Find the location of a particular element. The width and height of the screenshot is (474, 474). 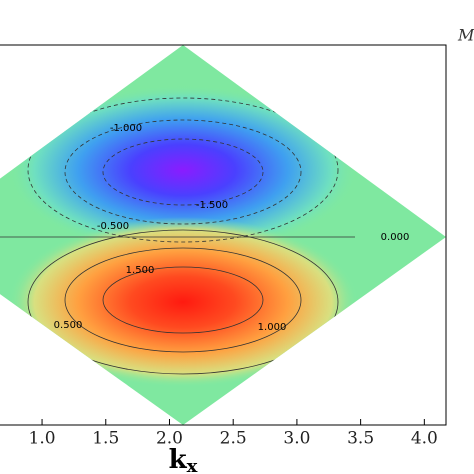

contour-label: -0.500 is located at coordinates (113, 226).